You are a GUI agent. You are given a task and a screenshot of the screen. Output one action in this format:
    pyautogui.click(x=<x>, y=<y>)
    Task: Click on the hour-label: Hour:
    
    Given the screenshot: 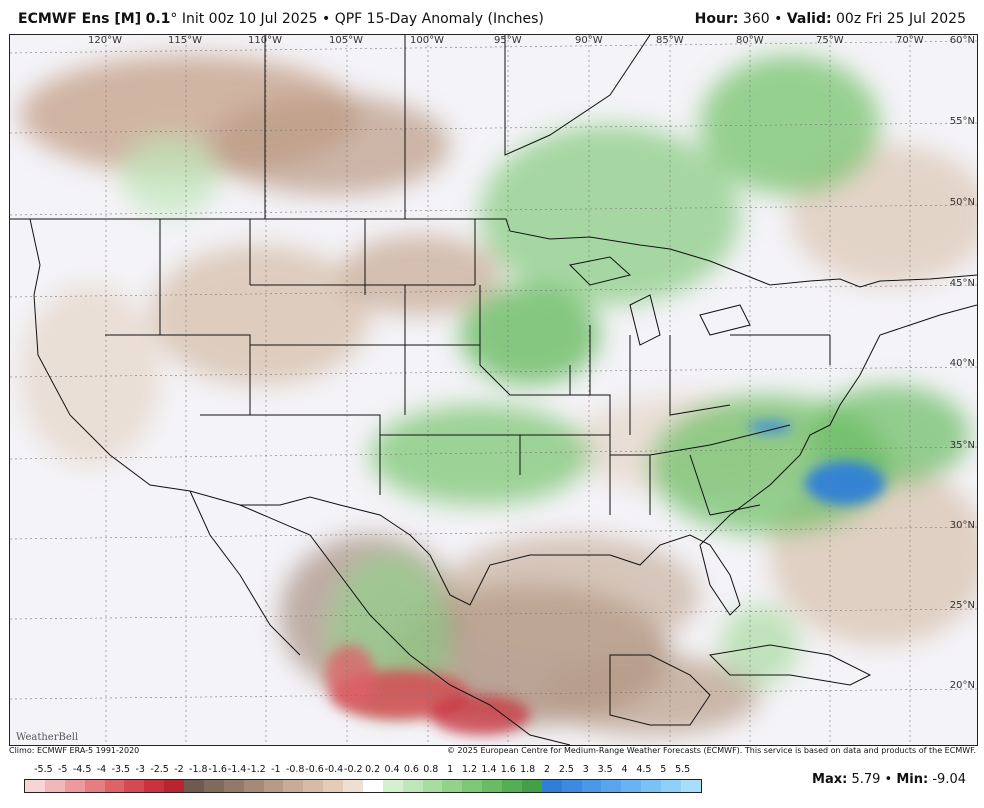 What is the action you would take?
    pyautogui.click(x=716, y=19)
    